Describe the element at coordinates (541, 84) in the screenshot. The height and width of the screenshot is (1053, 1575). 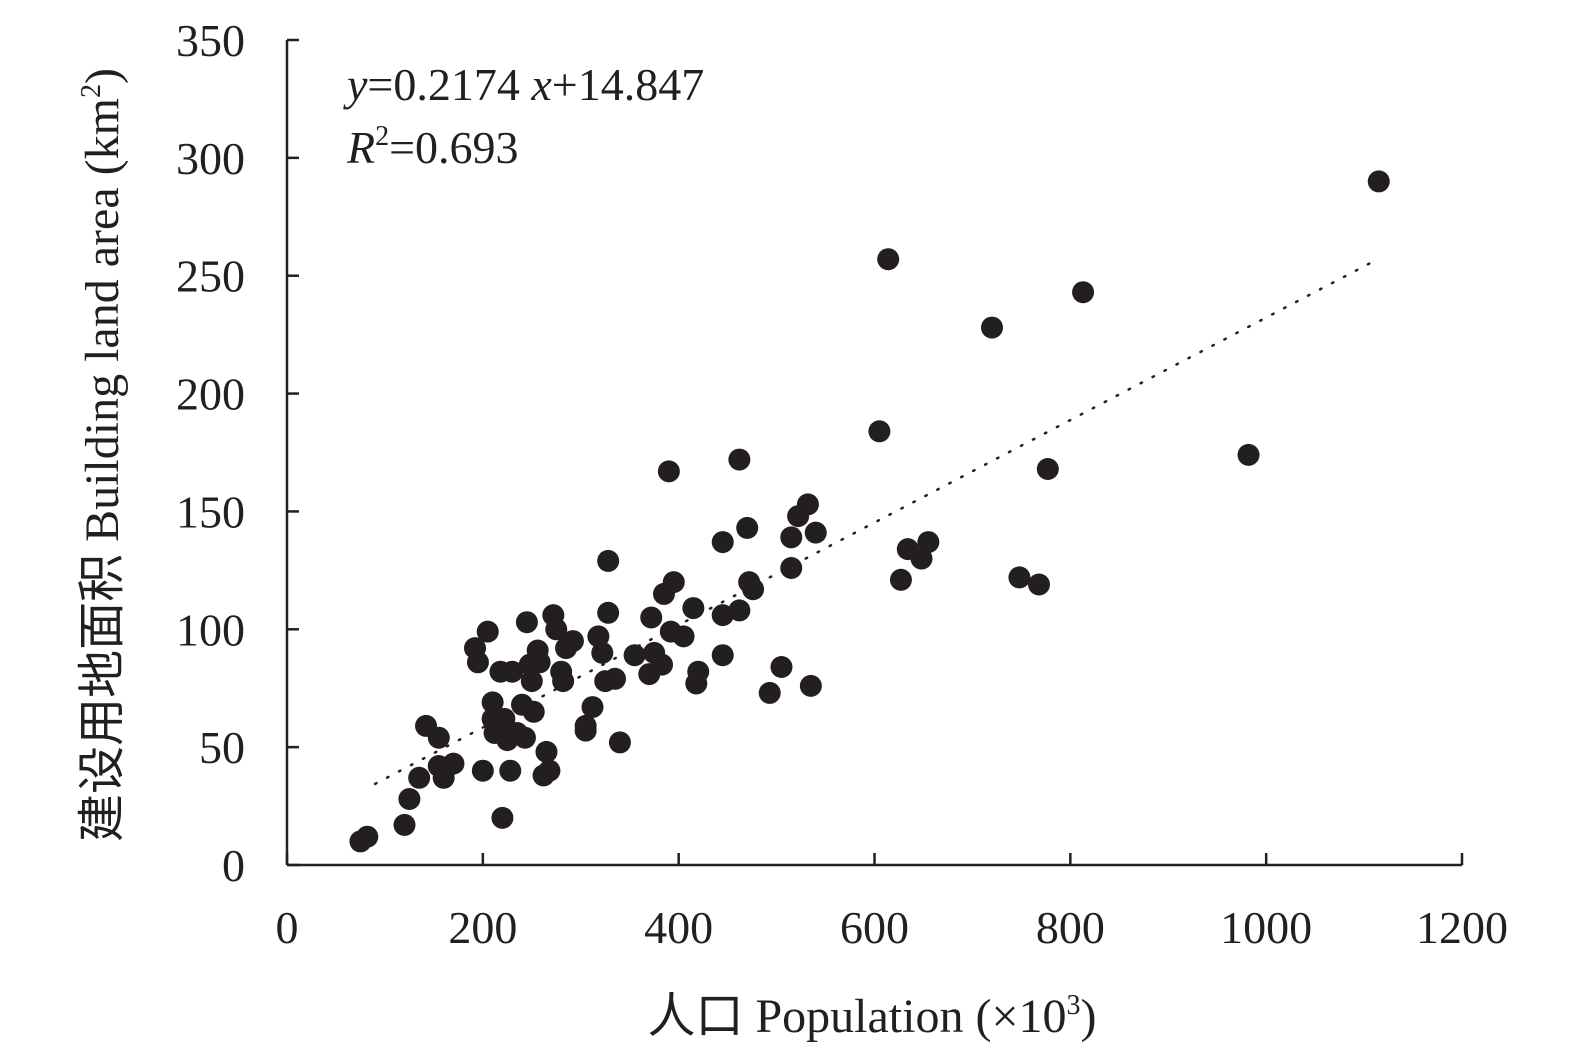
I see `eq-x-var: x` at that location.